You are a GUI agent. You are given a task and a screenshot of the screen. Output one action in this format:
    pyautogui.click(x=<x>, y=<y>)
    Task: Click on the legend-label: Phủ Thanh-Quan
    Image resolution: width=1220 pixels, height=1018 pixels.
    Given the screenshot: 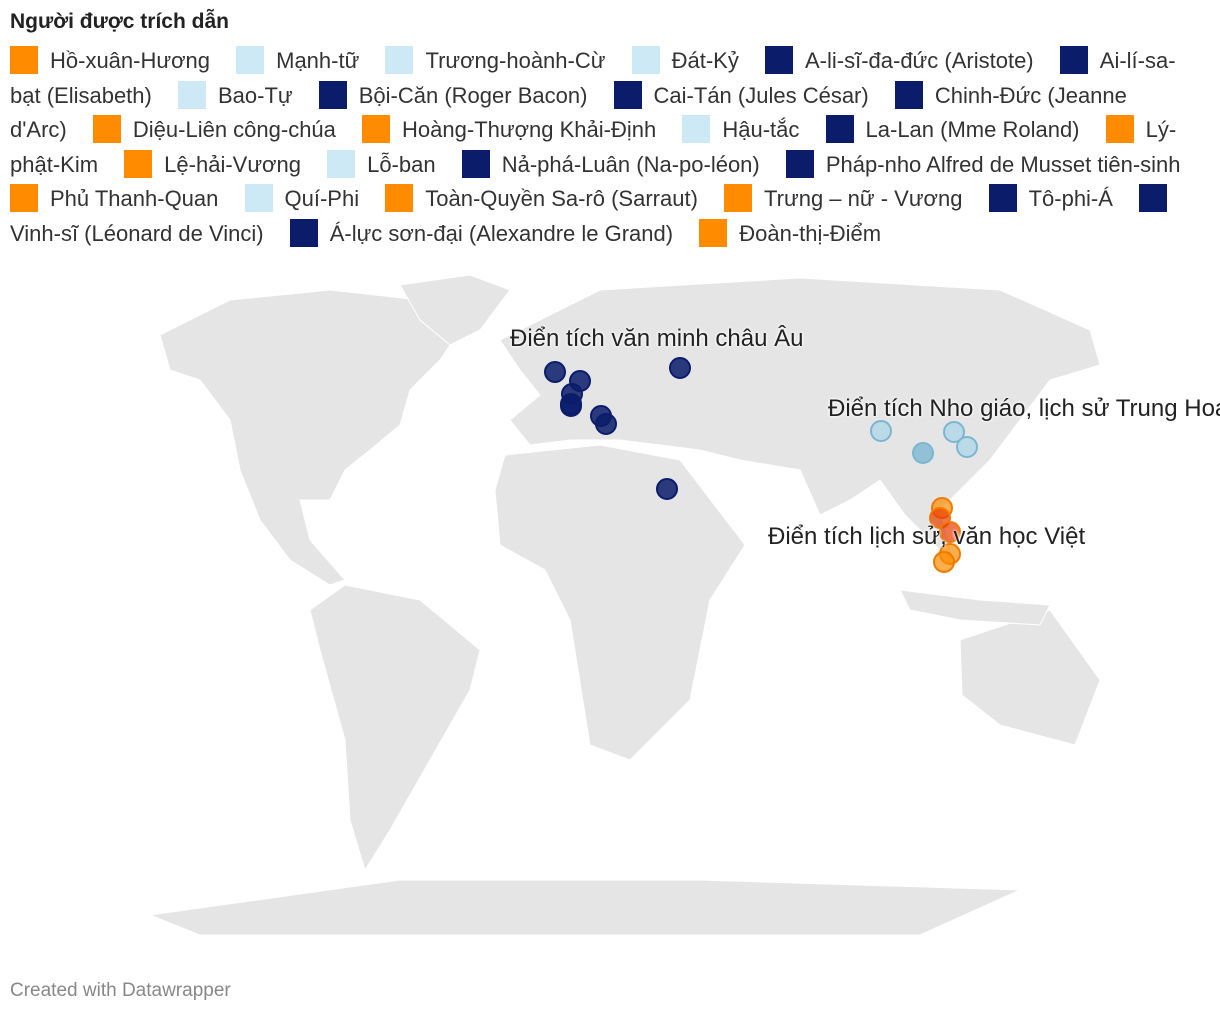 What is the action you would take?
    pyautogui.click(x=134, y=198)
    